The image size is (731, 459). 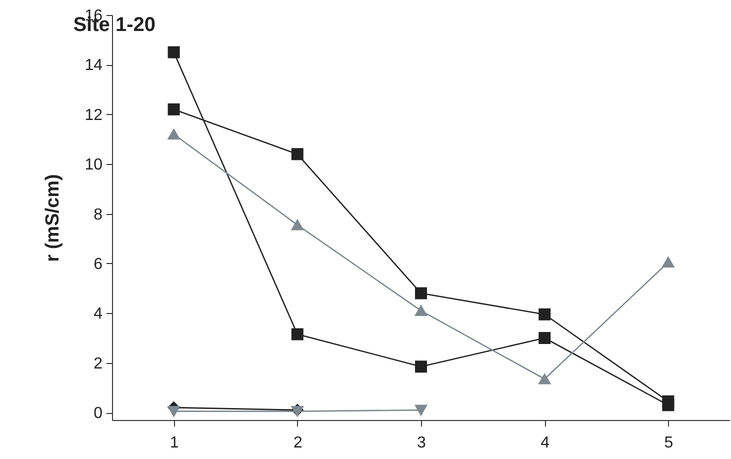 What do you see at coordinates (98, 413) in the screenshot?
I see `y-tick-label: 0` at bounding box center [98, 413].